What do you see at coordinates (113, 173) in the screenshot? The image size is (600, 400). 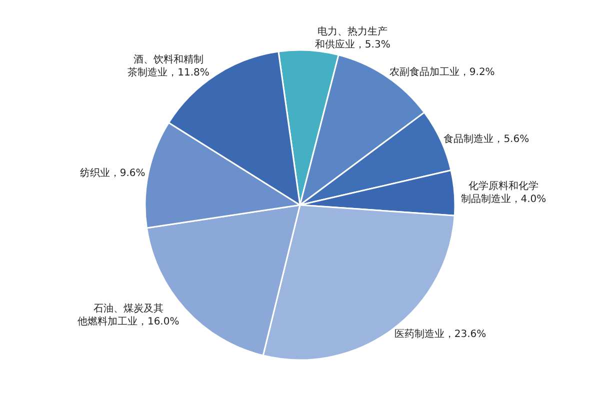 I see `slice-label: 纺织业，9.6%` at bounding box center [113, 173].